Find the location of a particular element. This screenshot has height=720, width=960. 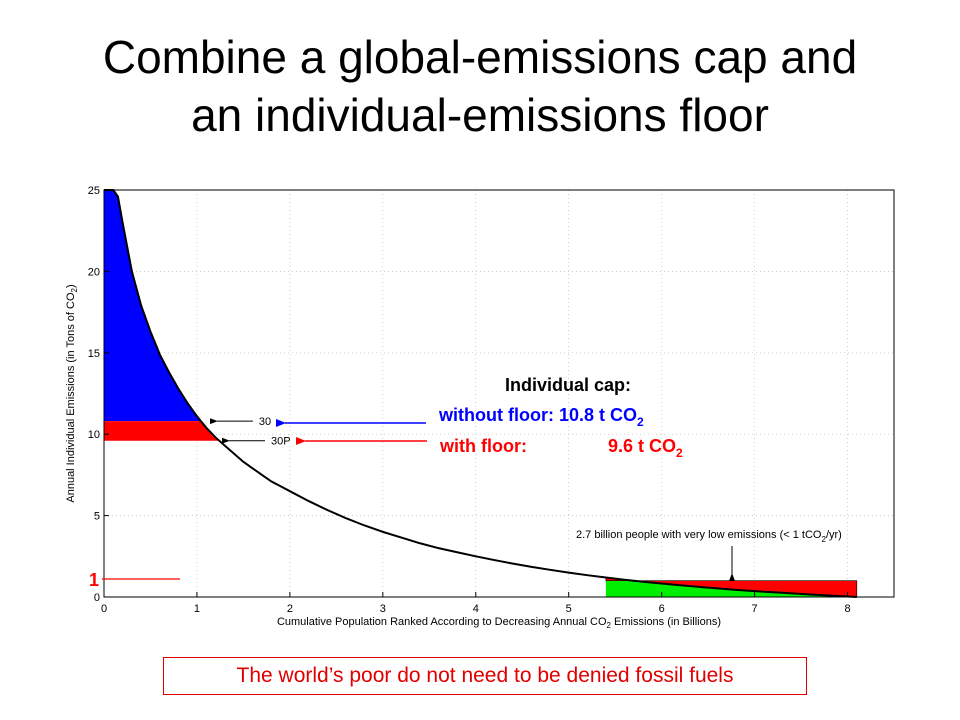

title-line-1: Combine a global-emissions cap and is located at coordinates (480, 57).